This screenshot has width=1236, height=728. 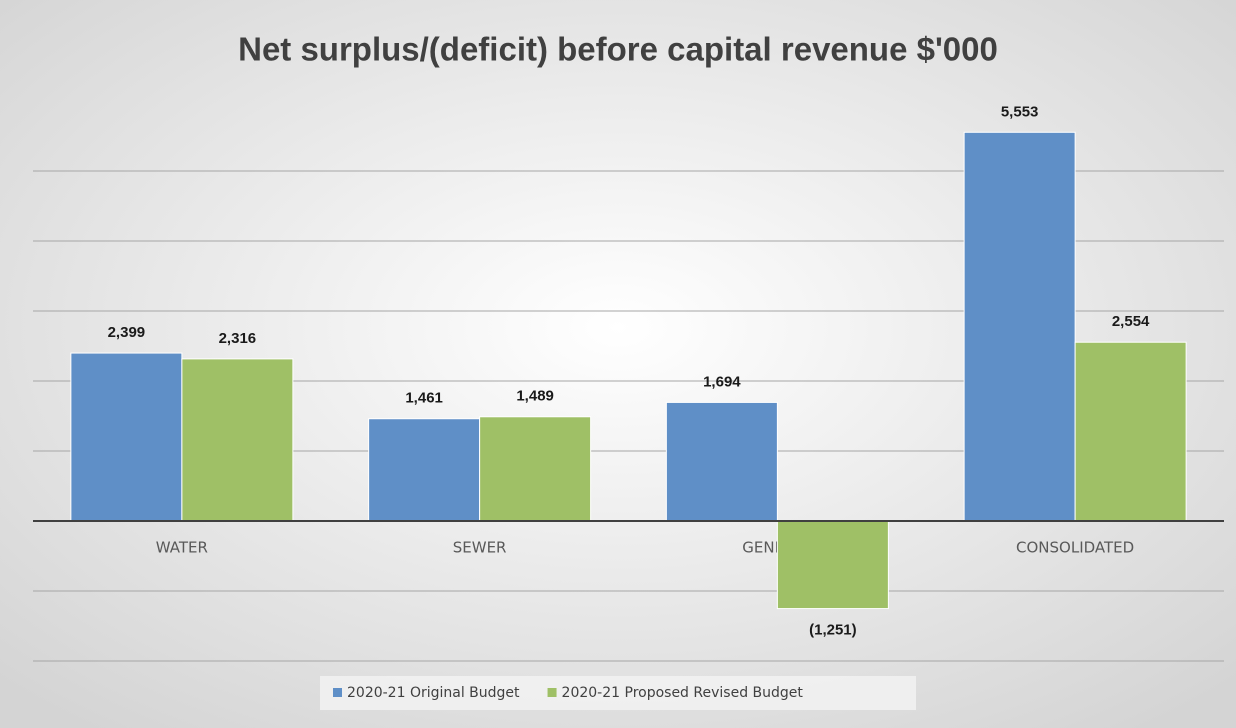 I want to click on data-label: 2,316, so click(x=238, y=338).